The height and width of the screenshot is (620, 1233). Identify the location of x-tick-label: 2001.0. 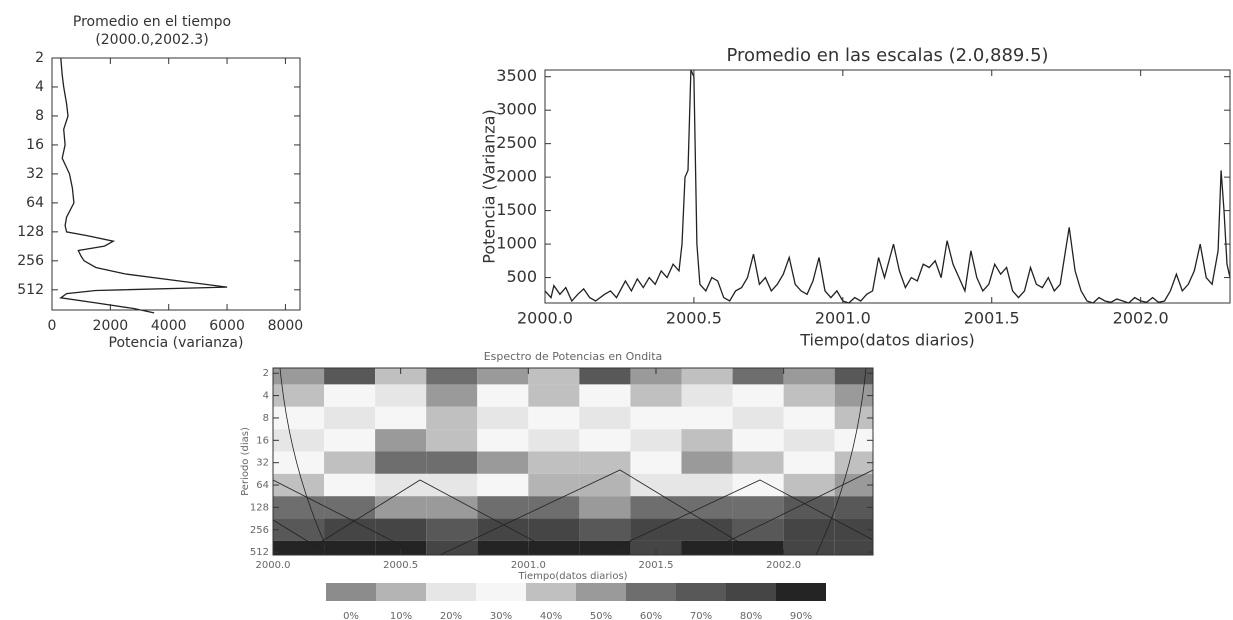
(528, 565).